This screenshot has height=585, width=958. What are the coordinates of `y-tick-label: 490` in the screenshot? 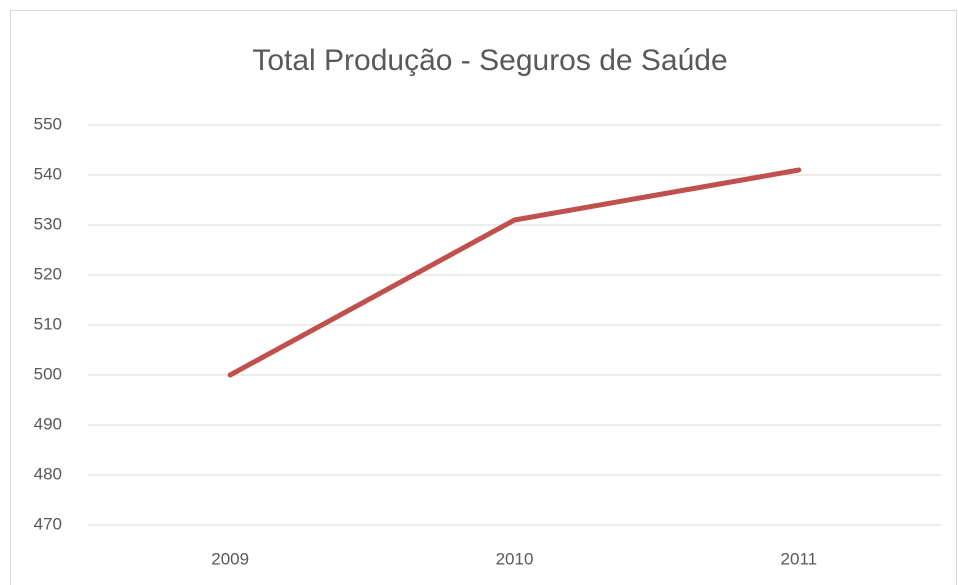 It's located at (48, 423).